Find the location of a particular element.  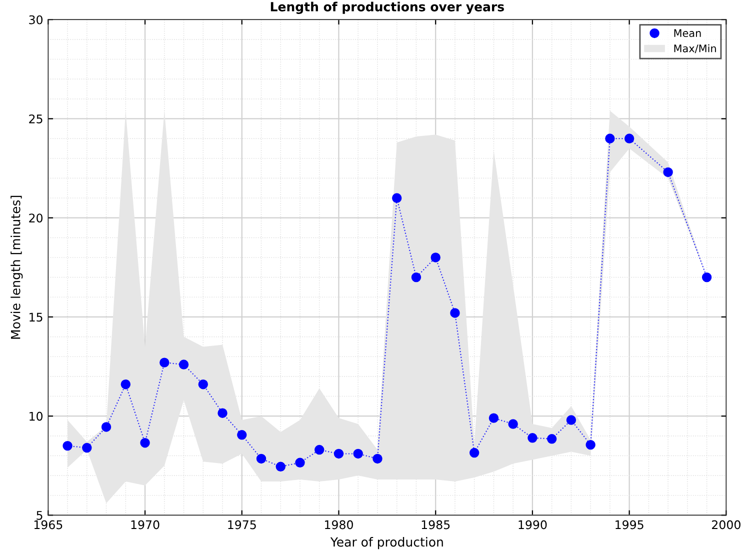

y-tick-label: 20 is located at coordinates (36, 218).